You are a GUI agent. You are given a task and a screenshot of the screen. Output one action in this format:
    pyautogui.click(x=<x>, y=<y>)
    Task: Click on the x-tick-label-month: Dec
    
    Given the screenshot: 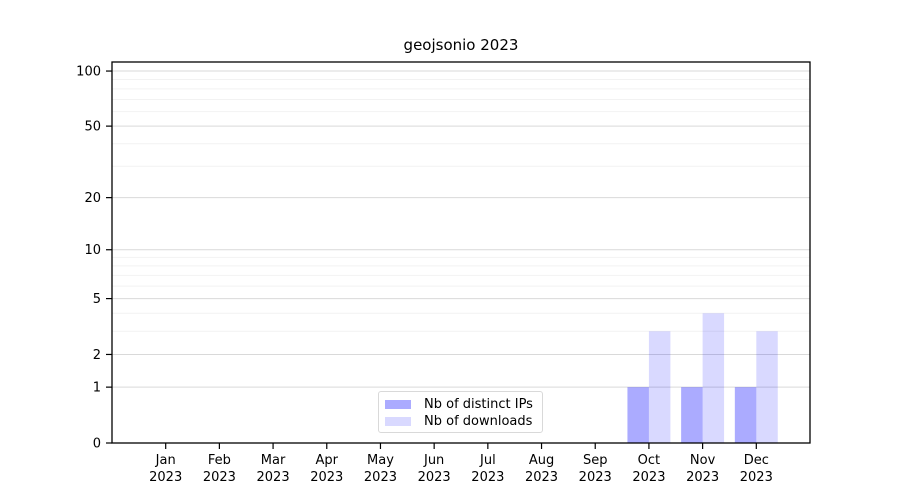 What is the action you would take?
    pyautogui.click(x=756, y=460)
    